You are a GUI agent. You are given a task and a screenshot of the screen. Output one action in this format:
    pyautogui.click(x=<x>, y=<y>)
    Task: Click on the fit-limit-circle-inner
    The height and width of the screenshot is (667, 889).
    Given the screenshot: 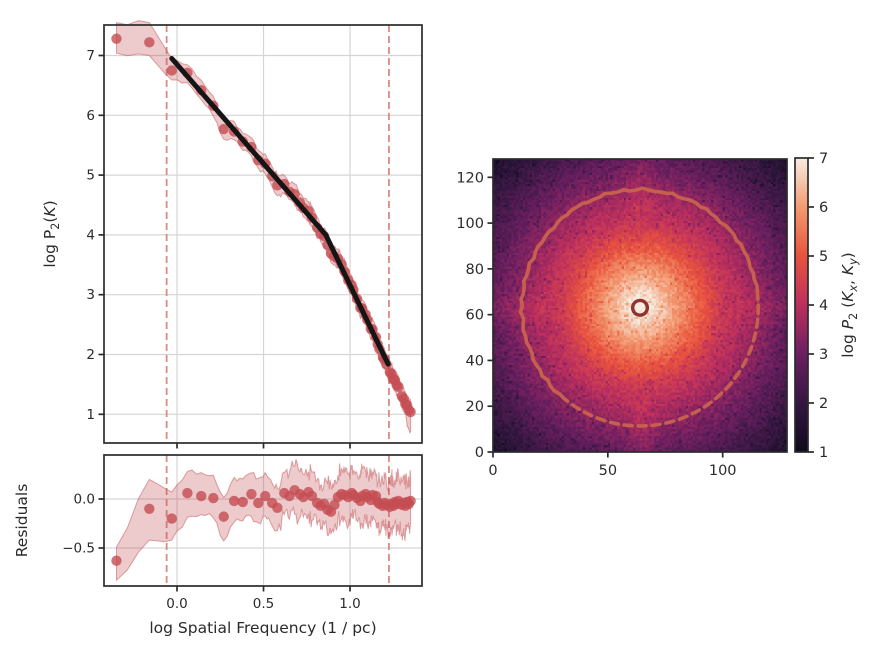 What is the action you would take?
    pyautogui.click(x=640, y=307)
    